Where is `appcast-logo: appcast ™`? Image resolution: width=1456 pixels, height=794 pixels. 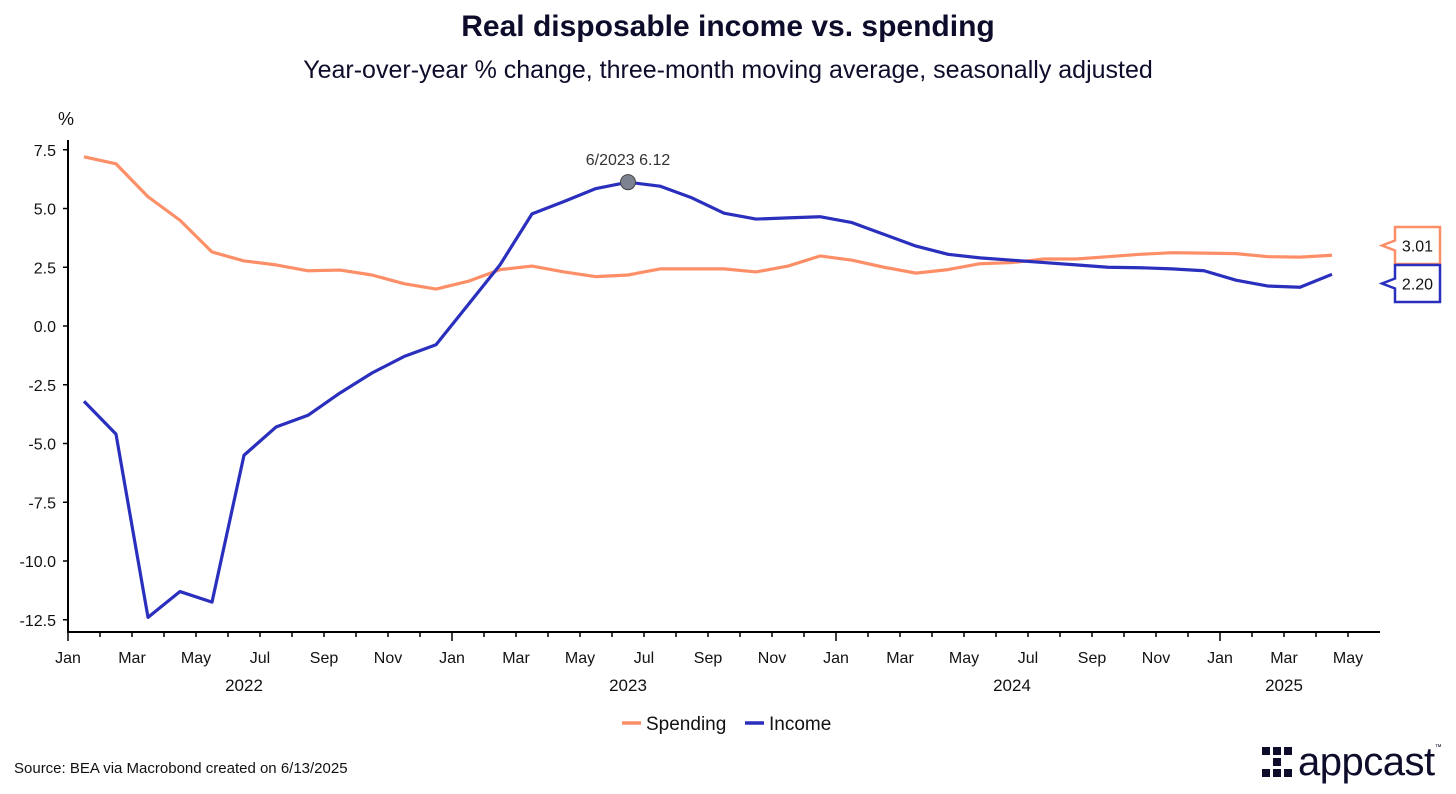
appcast-logo: appcast ™ is located at coordinates (1352, 762).